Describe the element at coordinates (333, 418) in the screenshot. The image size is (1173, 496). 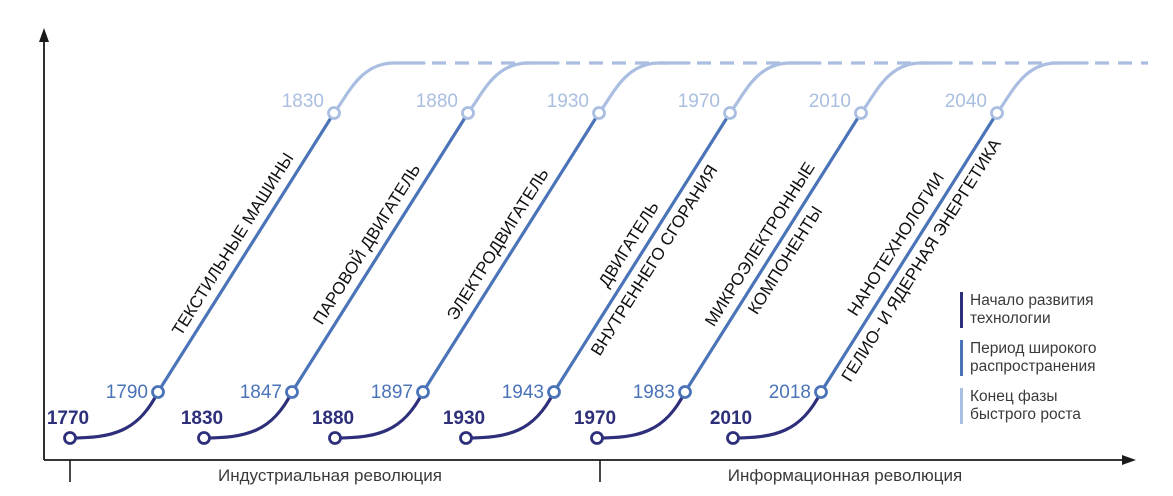
I see `start-year-label: 1880` at that location.